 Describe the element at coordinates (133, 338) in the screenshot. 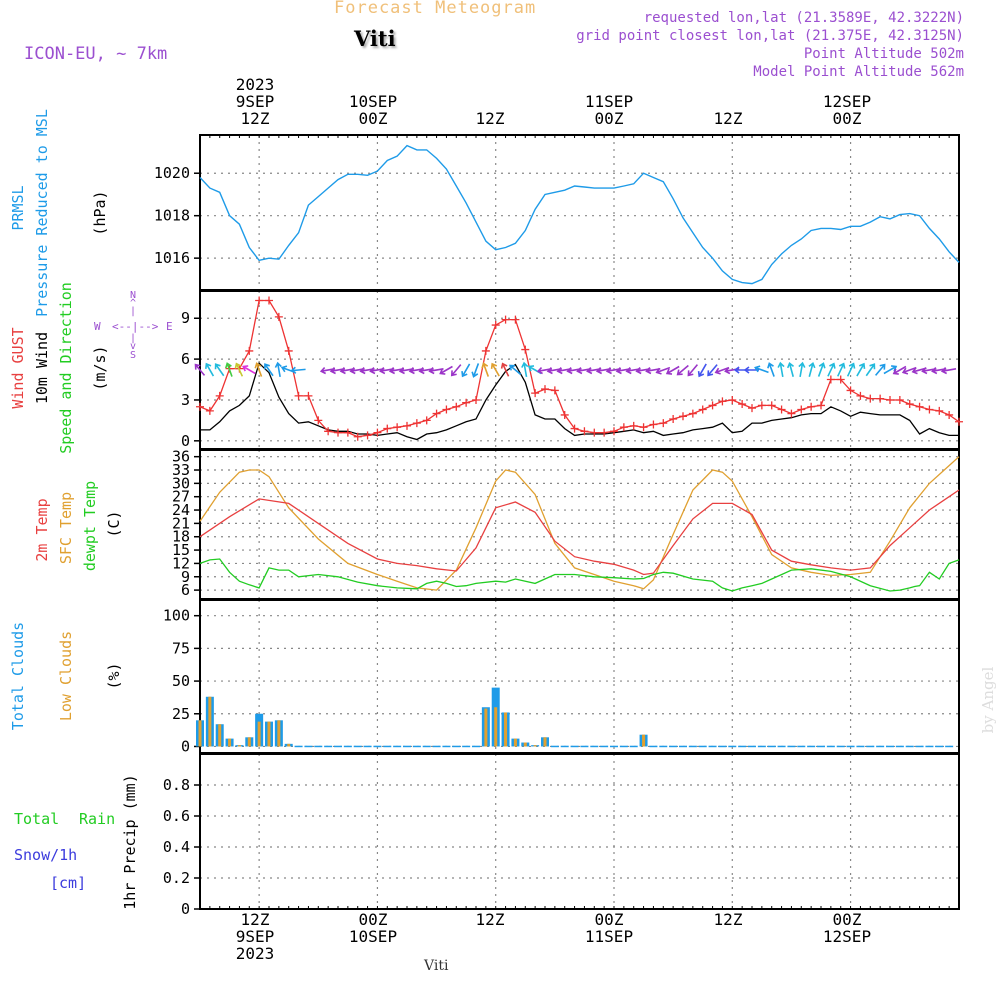

I see `compass-bar: |` at that location.